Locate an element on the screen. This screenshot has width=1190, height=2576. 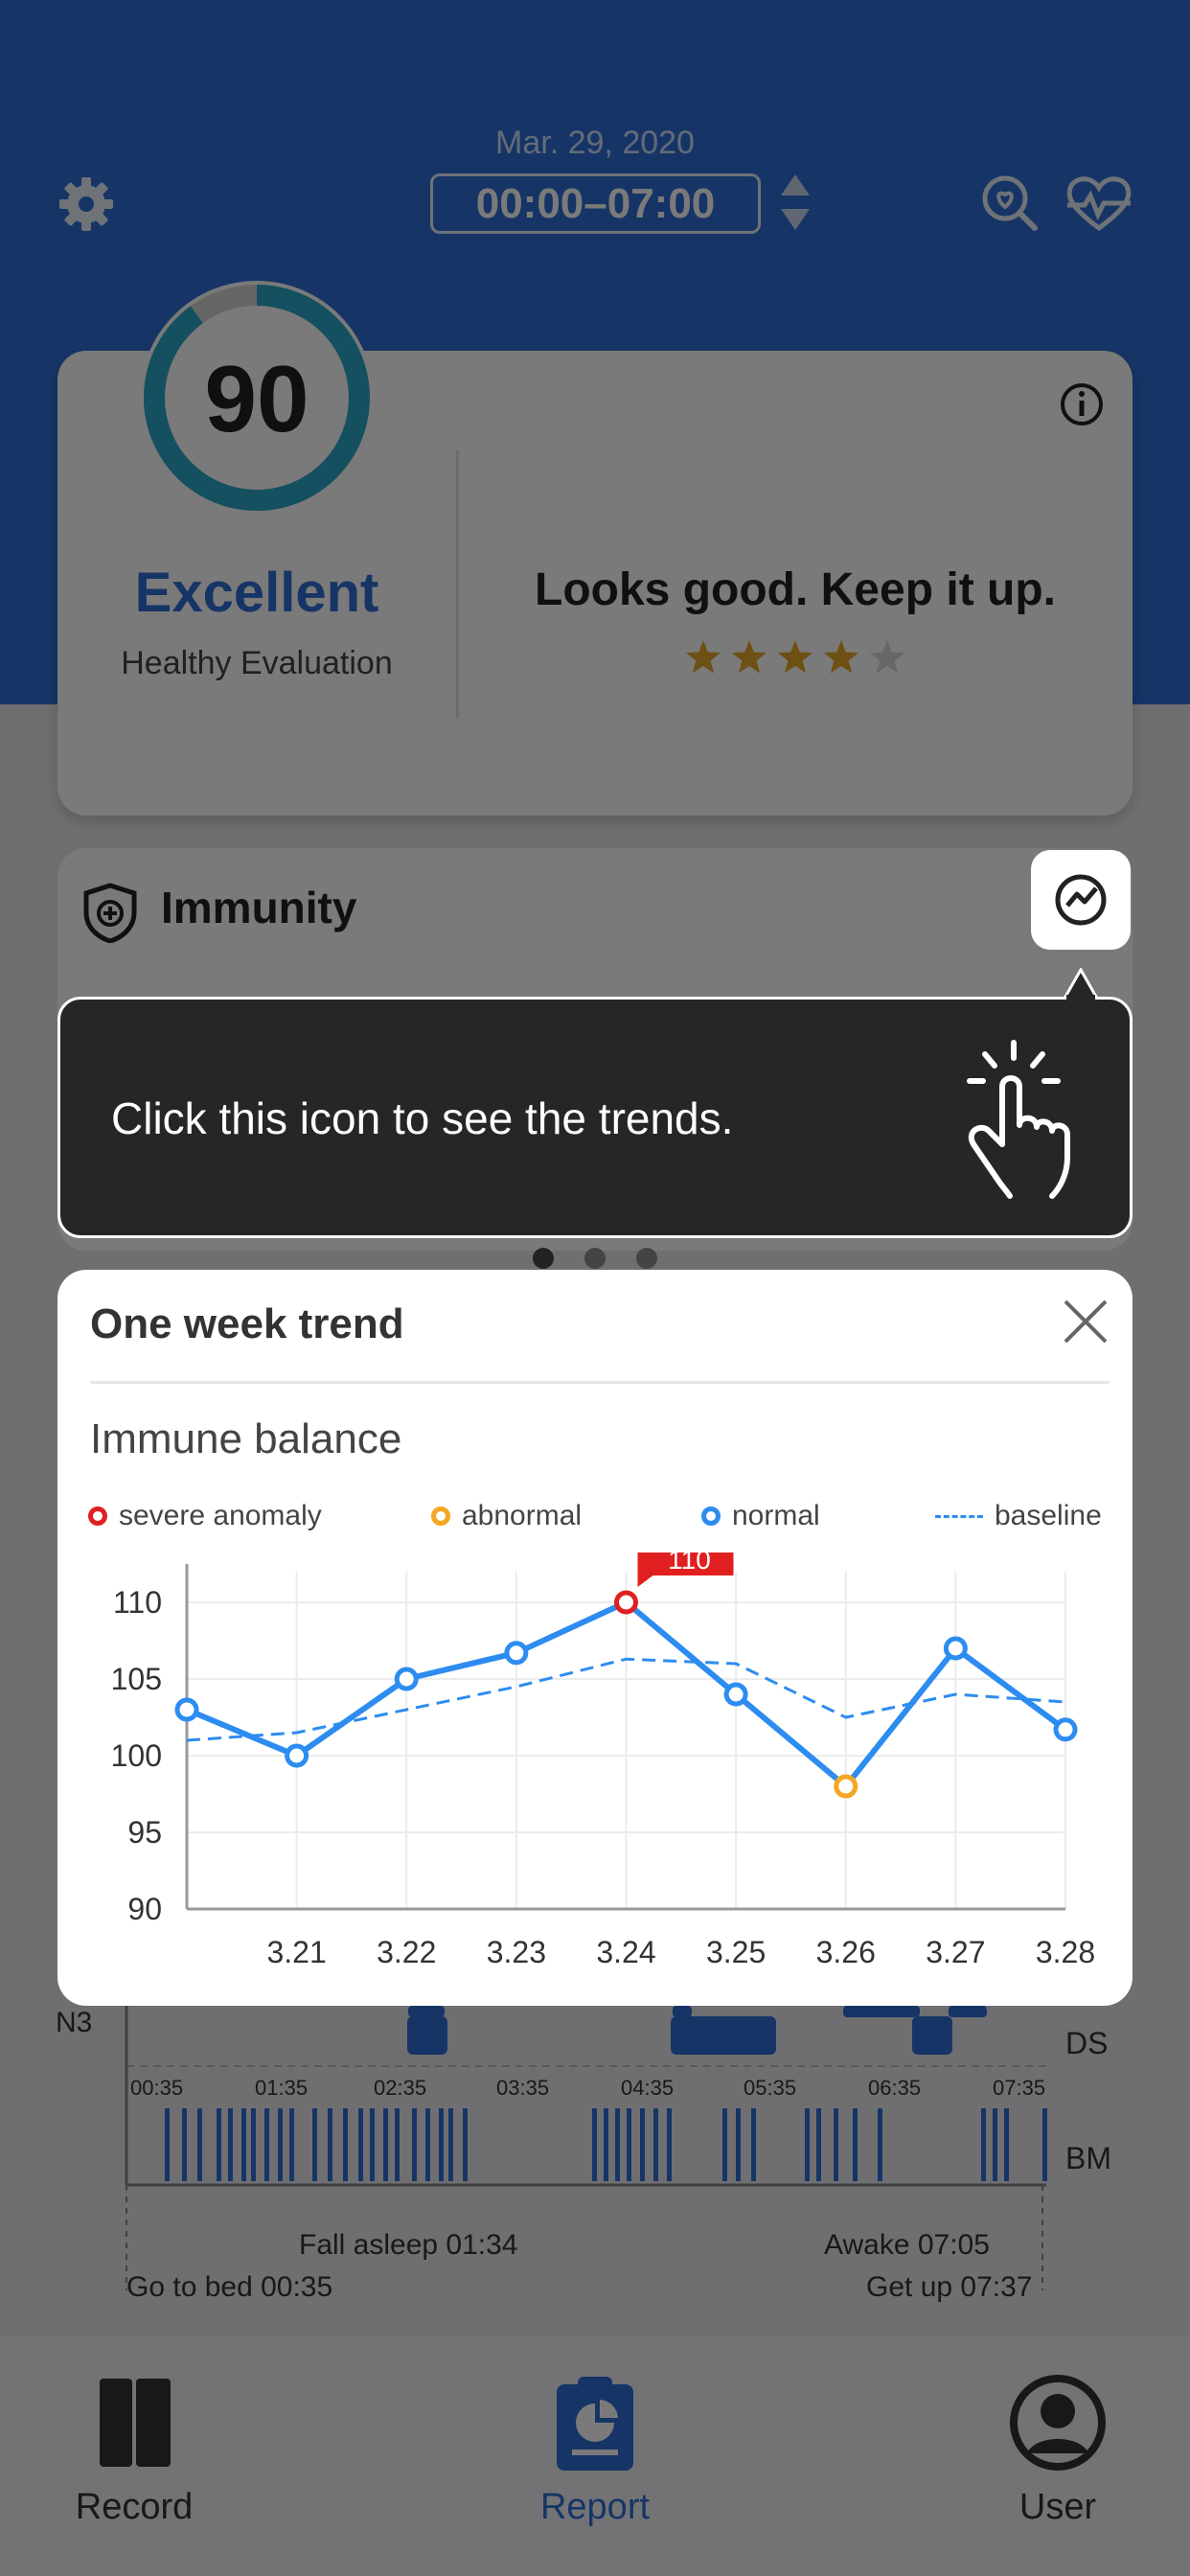
legend-label-baseline: baseline is located at coordinates (1048, 1515).